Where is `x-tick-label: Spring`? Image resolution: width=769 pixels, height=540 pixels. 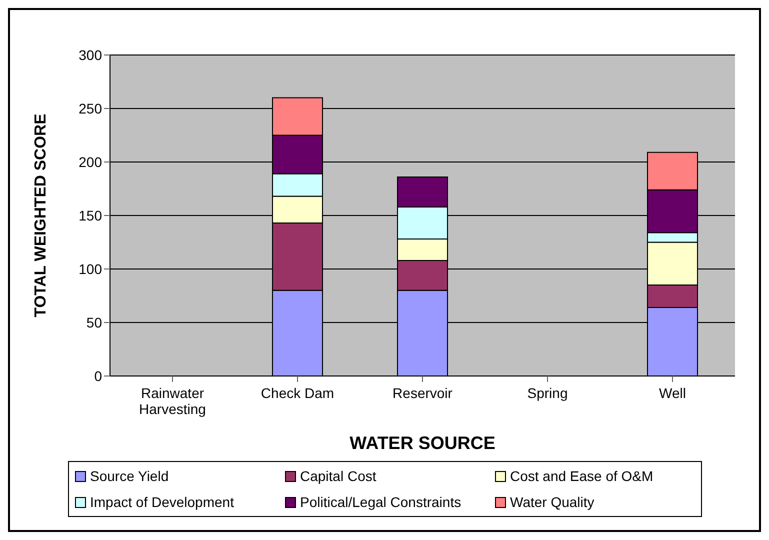 x-tick-label: Spring is located at coordinates (547, 393).